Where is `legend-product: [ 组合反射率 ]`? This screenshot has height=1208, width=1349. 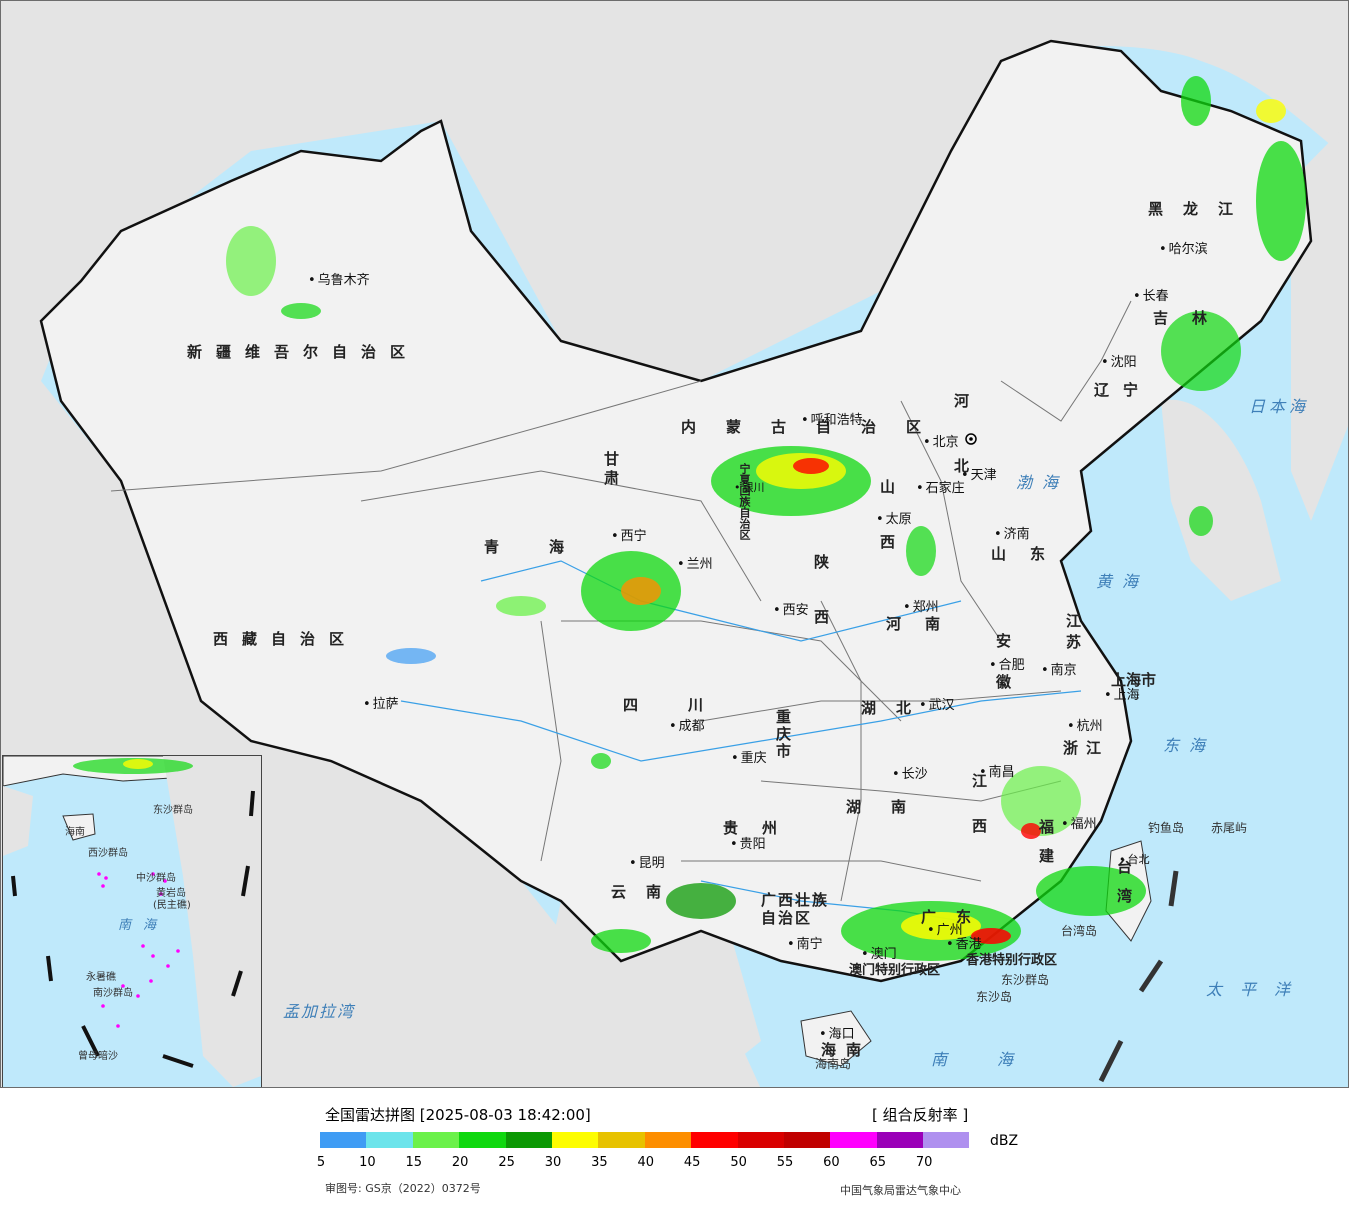
legend-product: [ 组合反射率 ] is located at coordinates (920, 1115).